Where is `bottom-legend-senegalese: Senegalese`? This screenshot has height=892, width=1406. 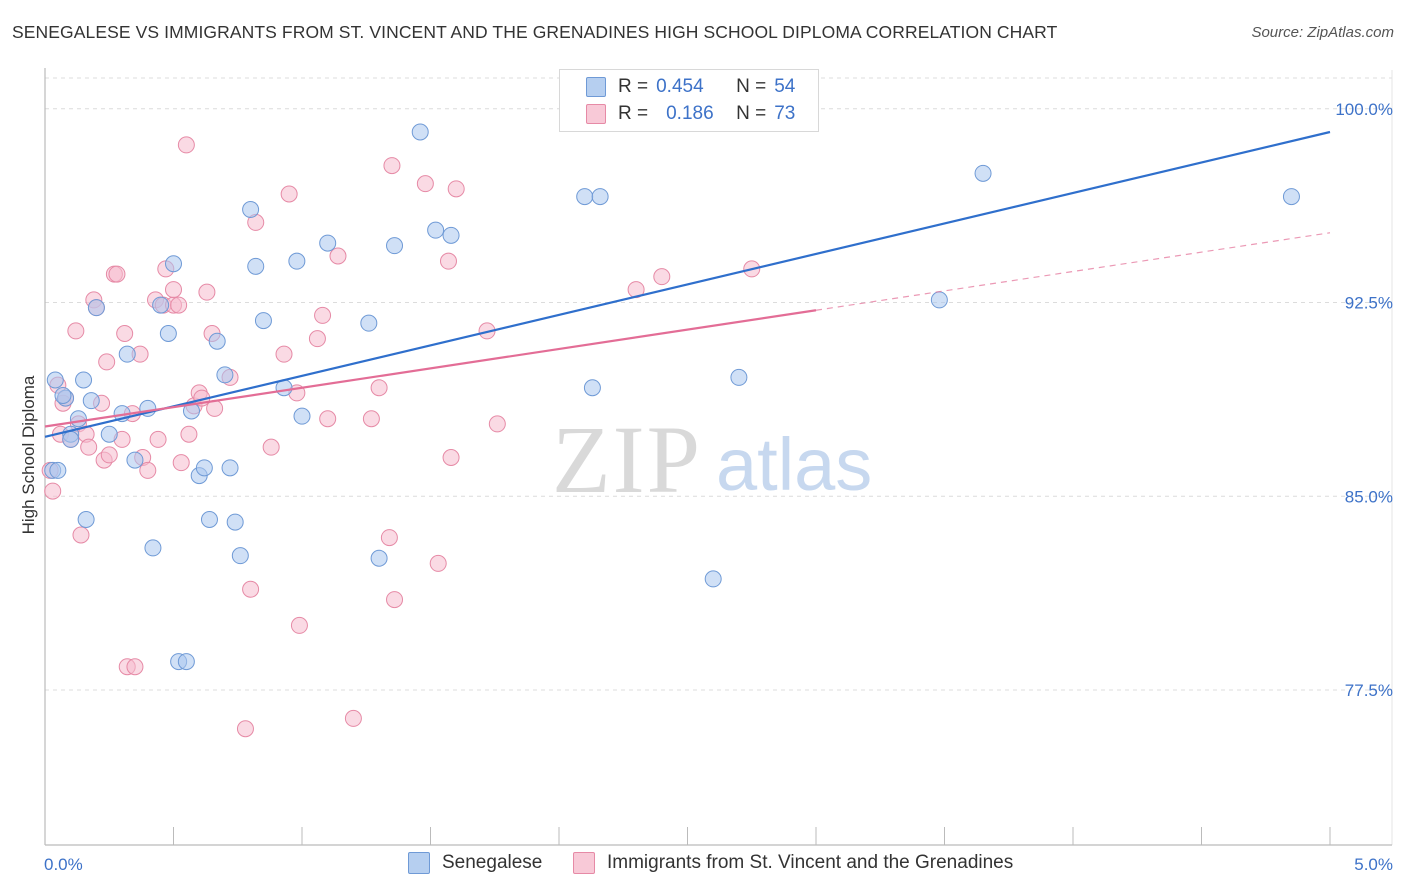 bottom-legend-senegalese: Senegalese is located at coordinates (475, 863).